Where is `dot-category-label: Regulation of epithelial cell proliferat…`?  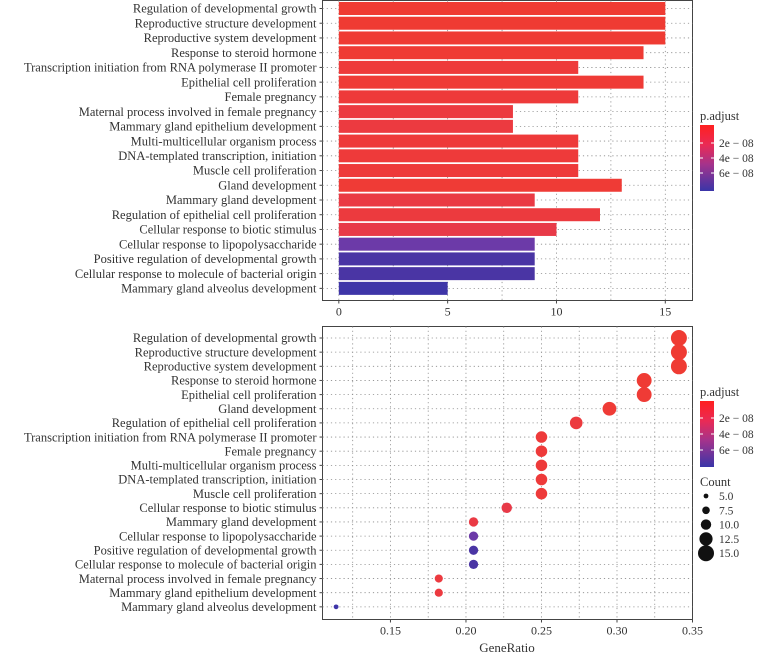 dot-category-label: Regulation of epithelial cell proliferat… is located at coordinates (215, 423).